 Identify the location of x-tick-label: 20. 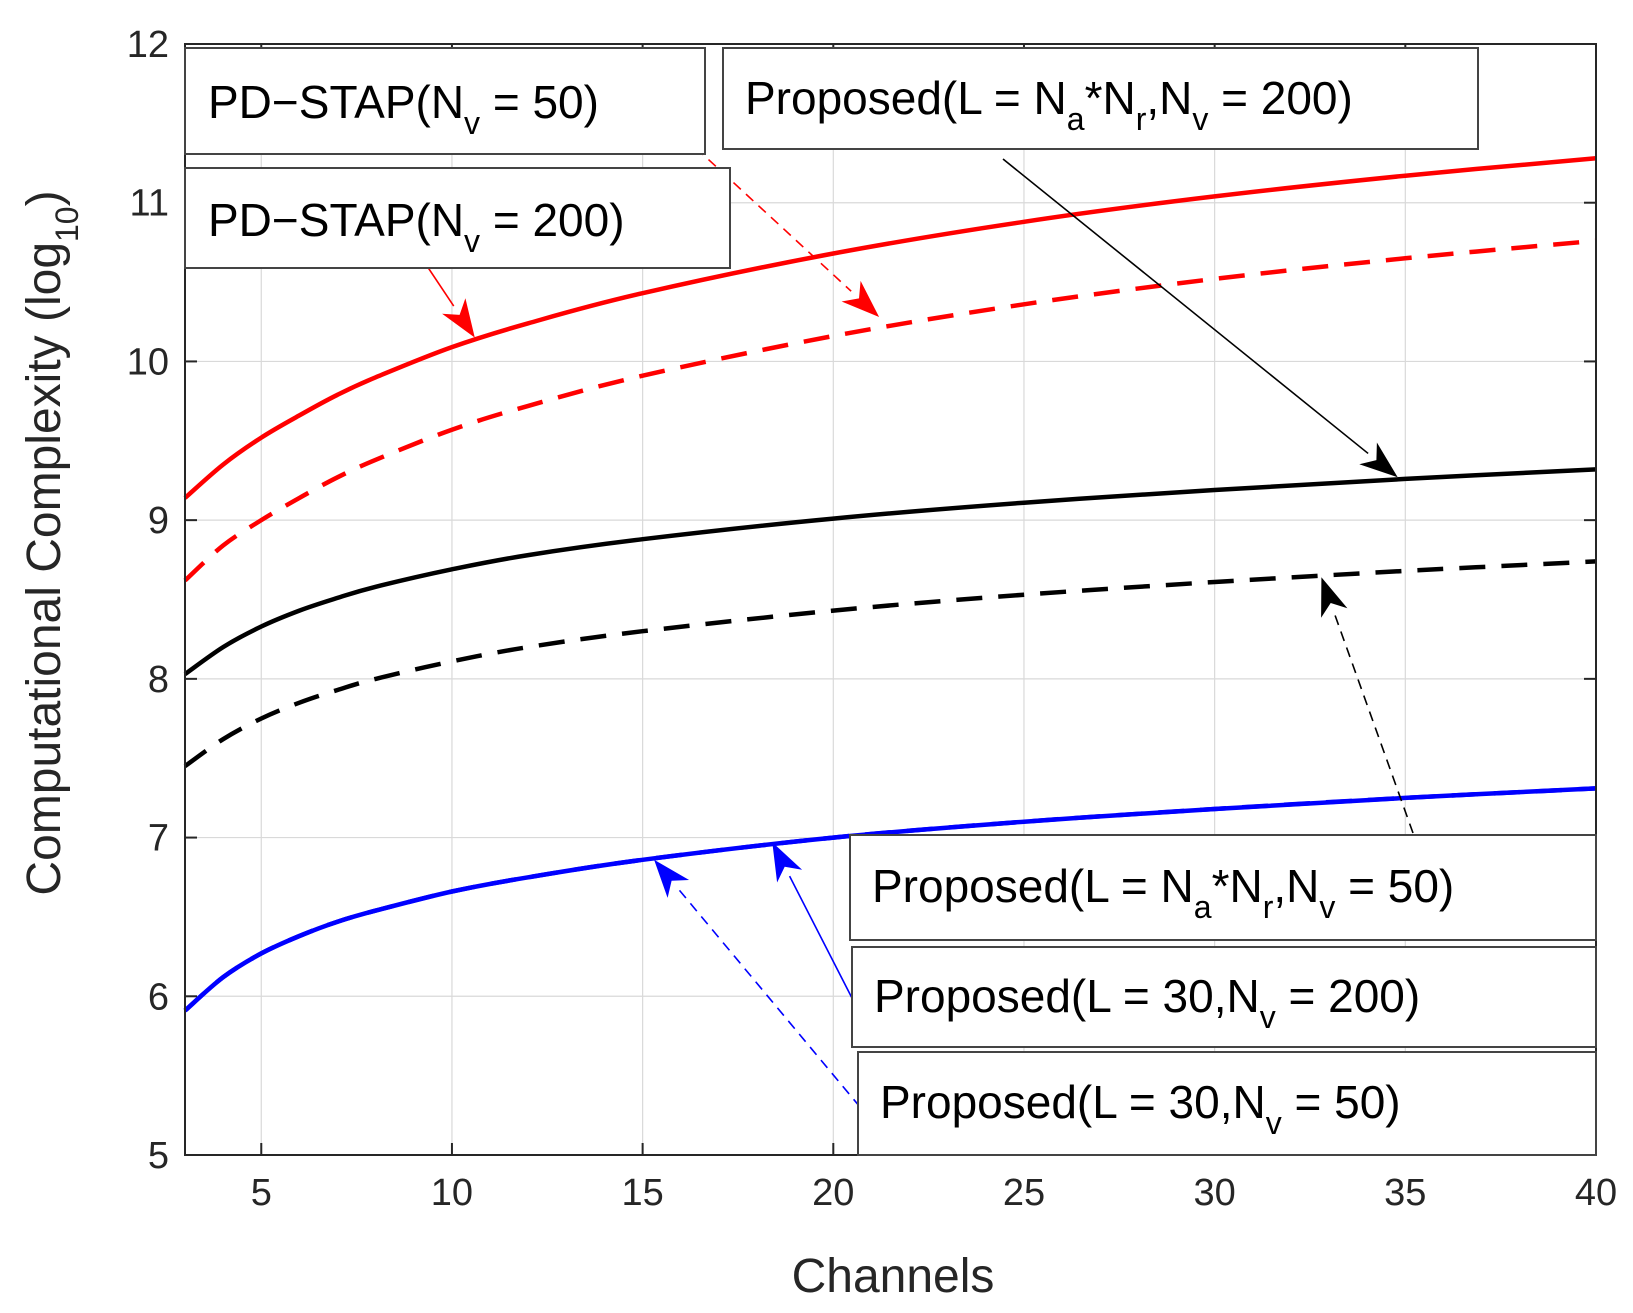
(833, 1193).